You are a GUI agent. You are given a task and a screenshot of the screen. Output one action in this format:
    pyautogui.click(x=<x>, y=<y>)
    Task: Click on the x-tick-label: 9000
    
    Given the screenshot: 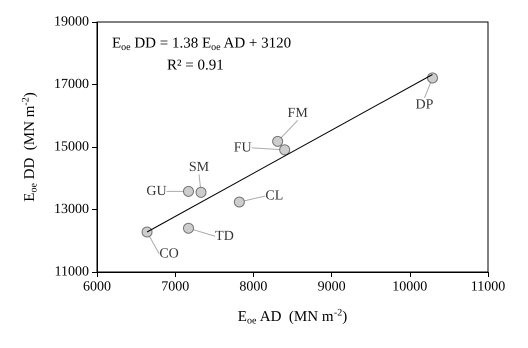 What is the action you would take?
    pyautogui.click(x=332, y=287)
    